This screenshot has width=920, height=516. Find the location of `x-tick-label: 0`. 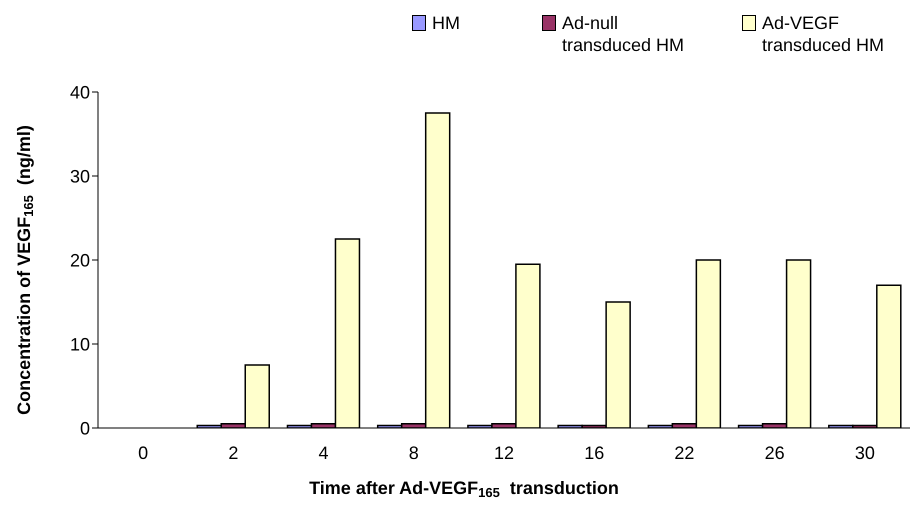

x-tick-label: 0 is located at coordinates (143, 452).